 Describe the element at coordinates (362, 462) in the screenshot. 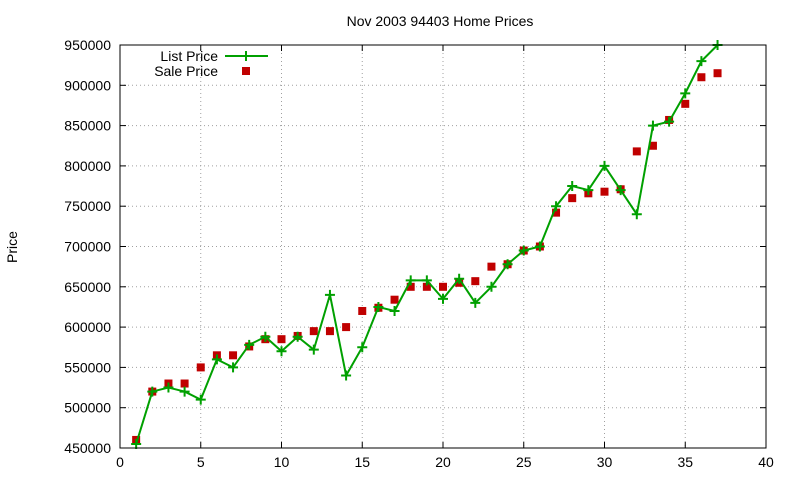

I see `x-tick-label: 15` at that location.